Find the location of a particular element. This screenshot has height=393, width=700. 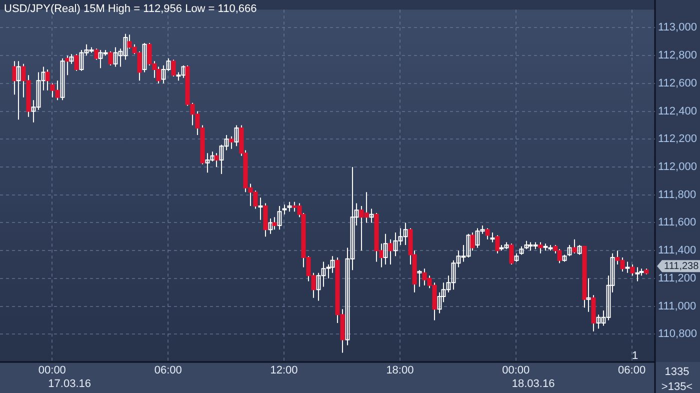

text: >135< is located at coordinates (677, 387).